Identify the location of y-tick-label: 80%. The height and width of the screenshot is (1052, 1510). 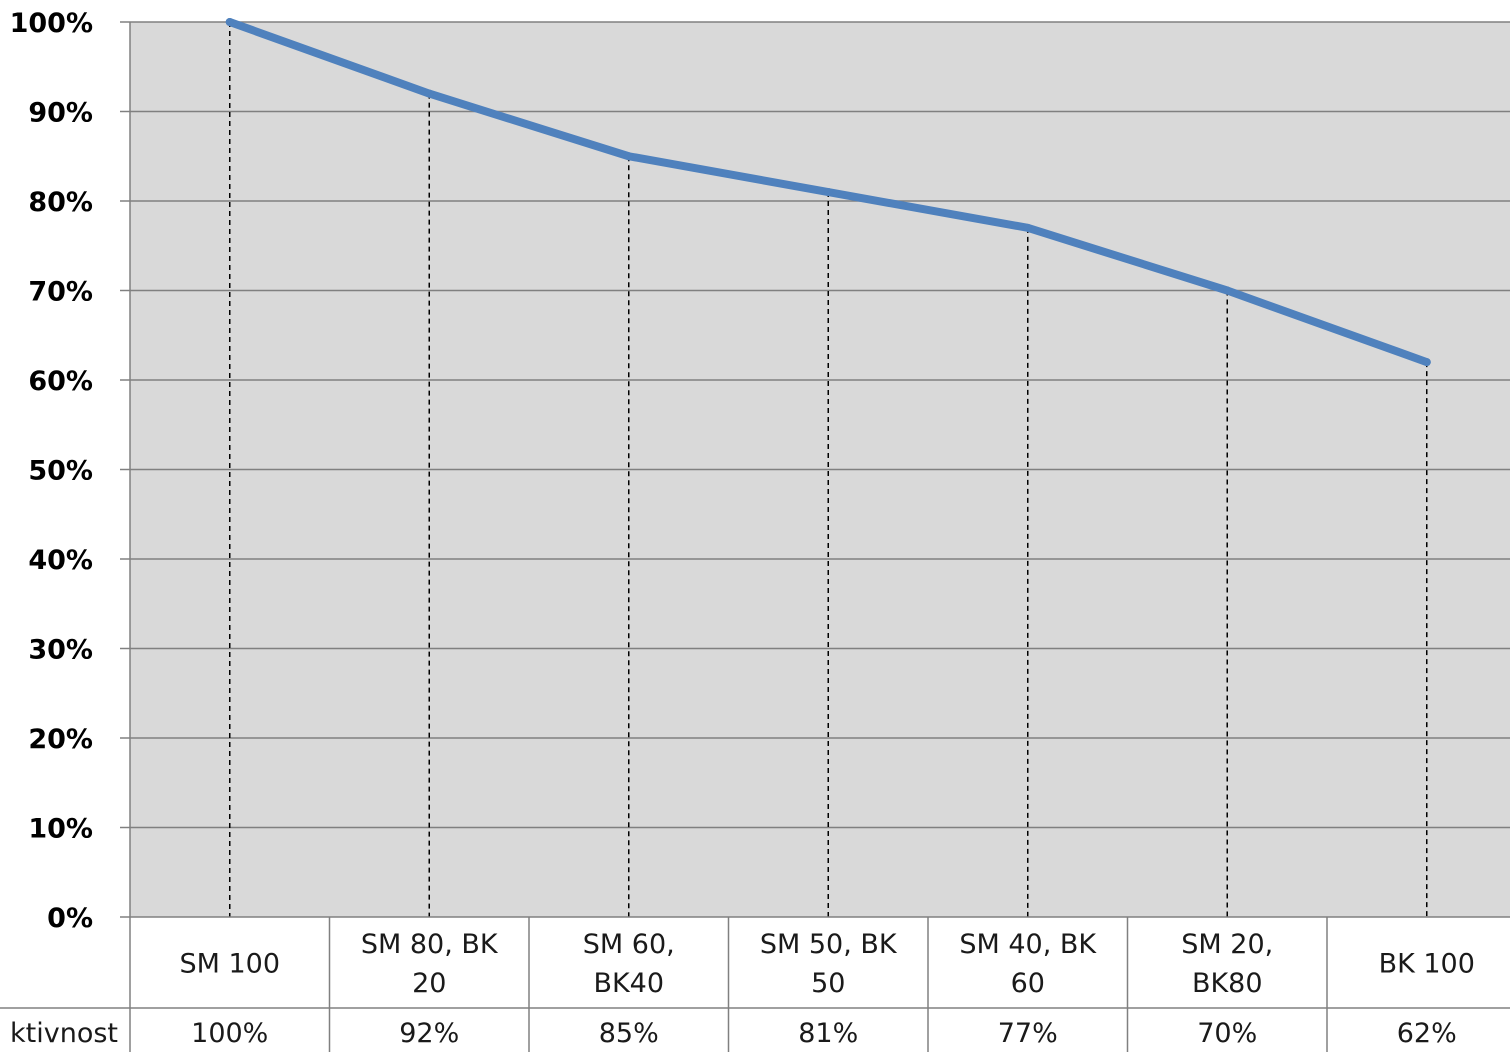
(60, 202).